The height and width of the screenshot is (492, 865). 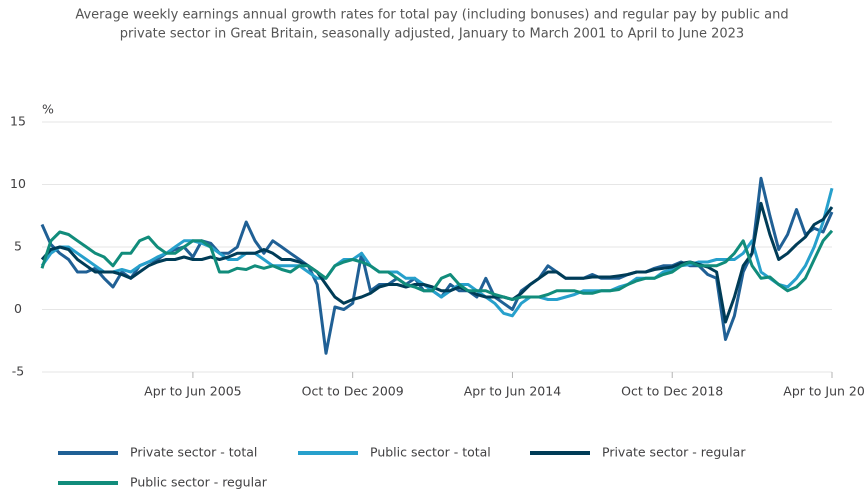 I want to click on y-axis-label: %, so click(x=48, y=109).